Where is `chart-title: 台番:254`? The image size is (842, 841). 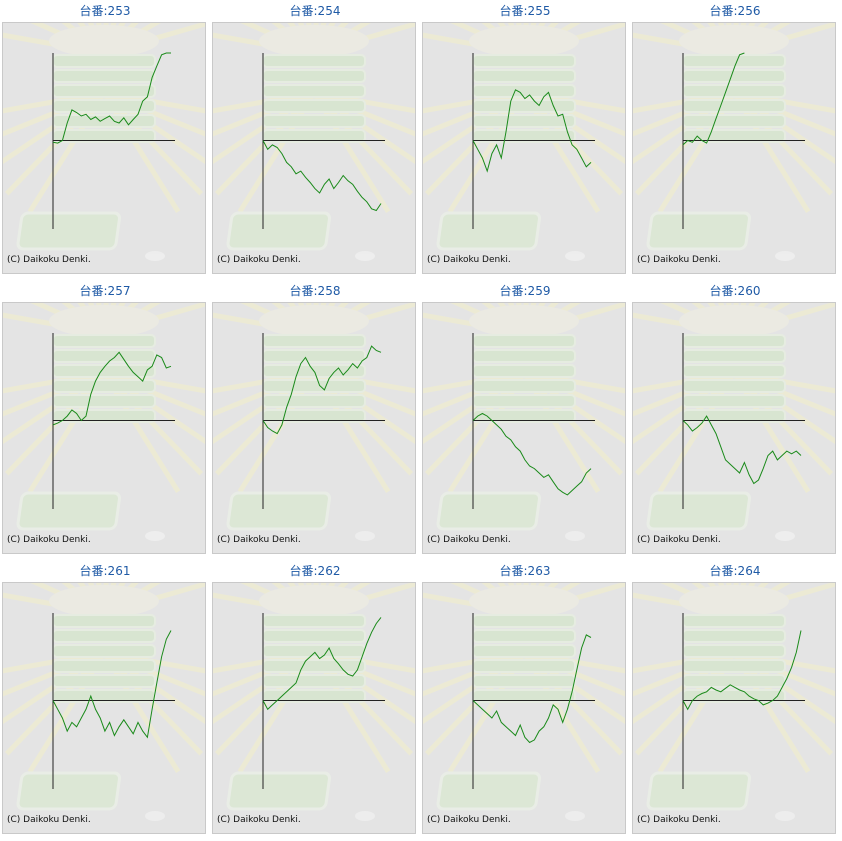
chart-title: 台番:254 is located at coordinates (315, 11).